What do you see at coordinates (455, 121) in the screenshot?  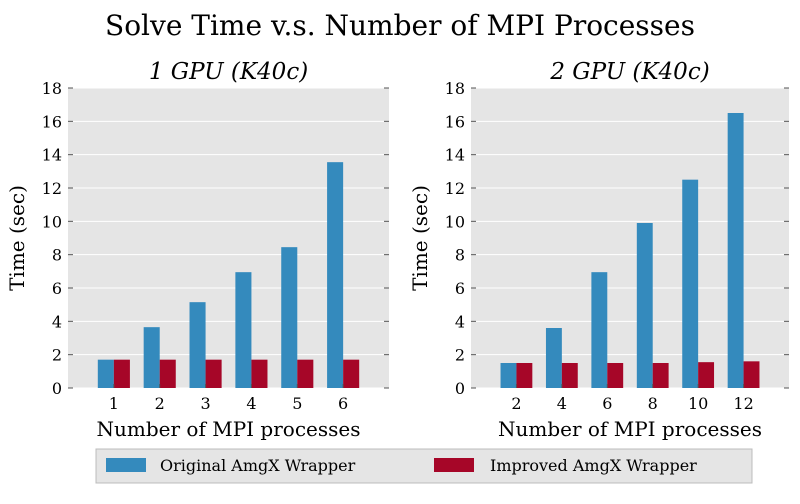 I see `p2-ytick-label: 16` at bounding box center [455, 121].